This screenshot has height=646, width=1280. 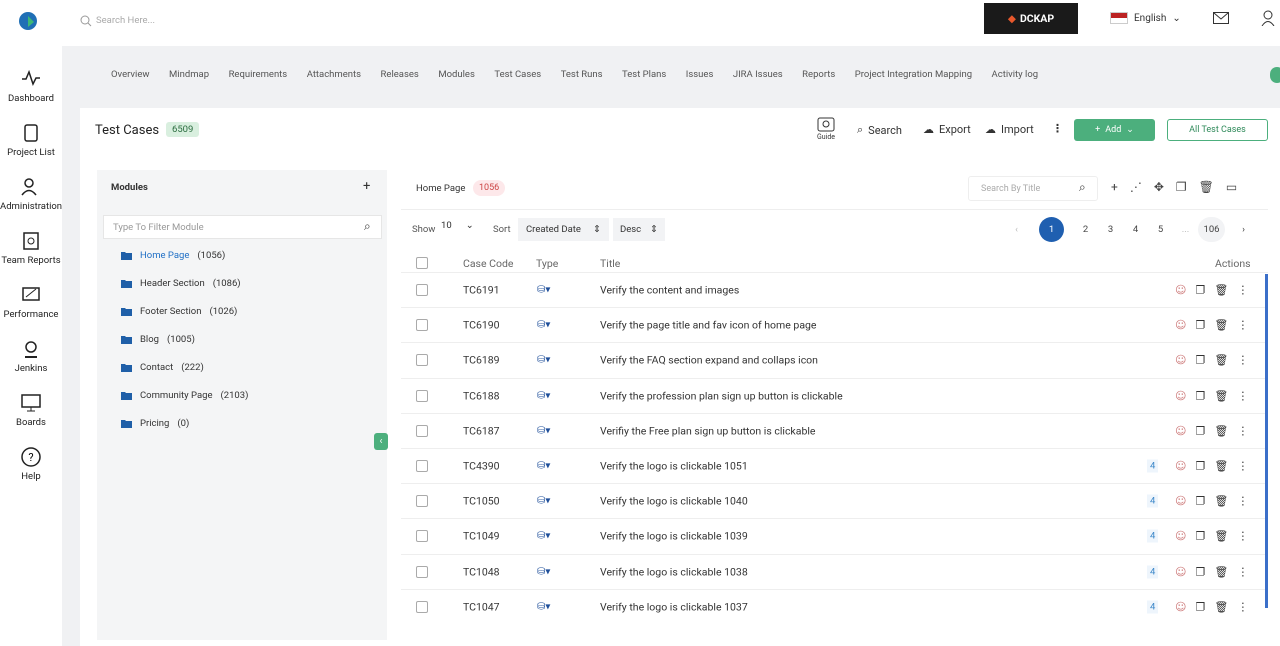 What do you see at coordinates (481, 396) in the screenshot?
I see `case-code: TC6188` at bounding box center [481, 396].